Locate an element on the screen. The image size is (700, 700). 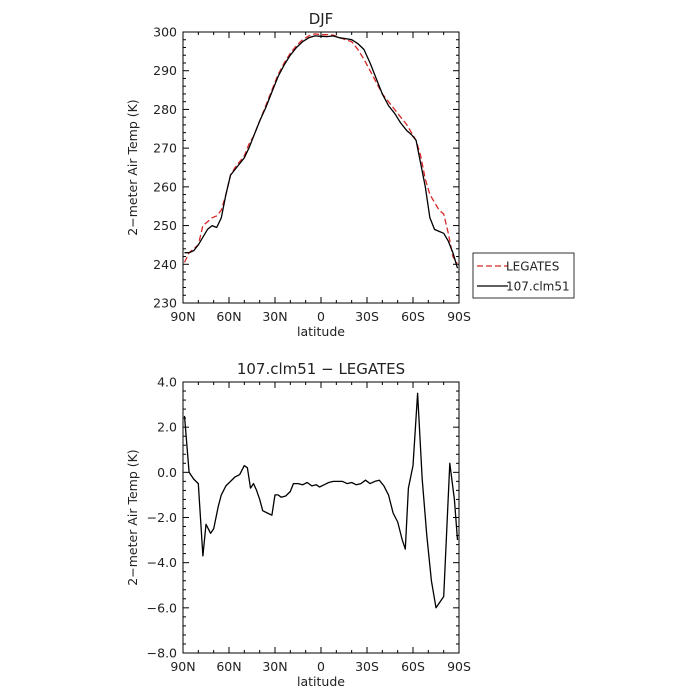
series-line-107-clm51 is located at coordinates (321, 152).